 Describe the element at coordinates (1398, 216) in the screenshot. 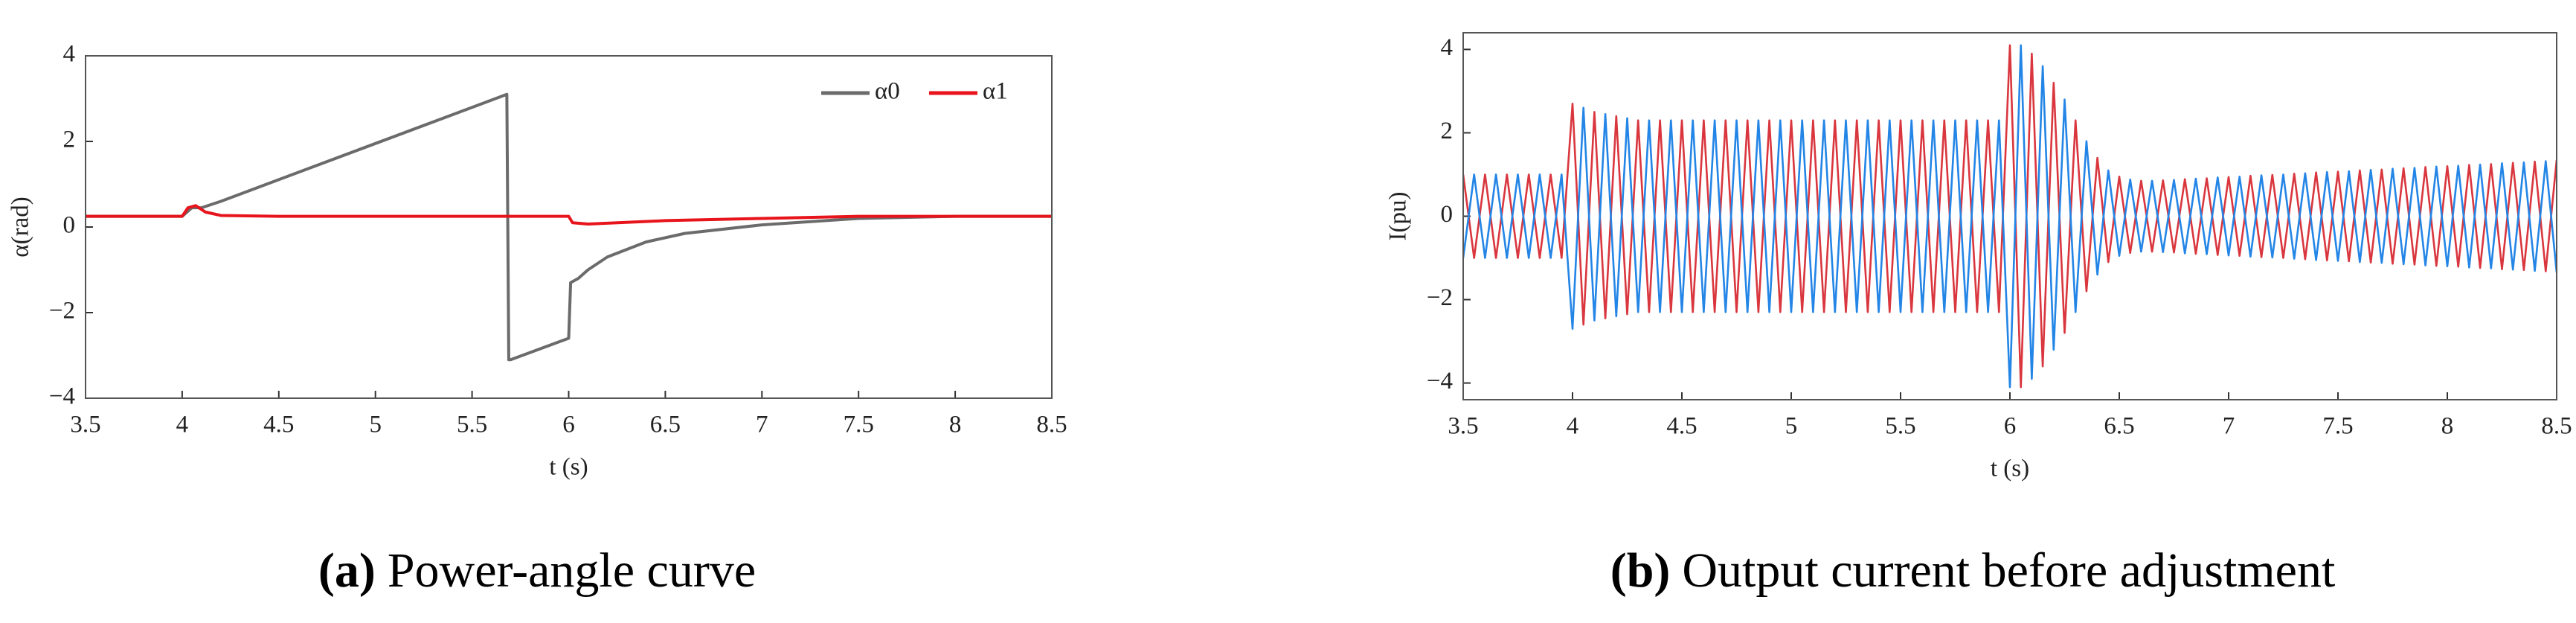

I see `y-axis-label: I(pu)` at that location.